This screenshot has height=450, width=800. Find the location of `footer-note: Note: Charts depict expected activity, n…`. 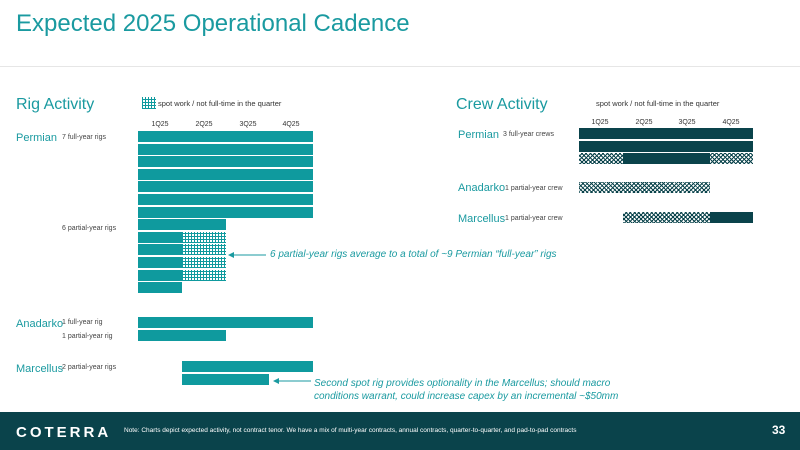

footer-note: Note: Charts depict expected activity, n… is located at coordinates (350, 430).